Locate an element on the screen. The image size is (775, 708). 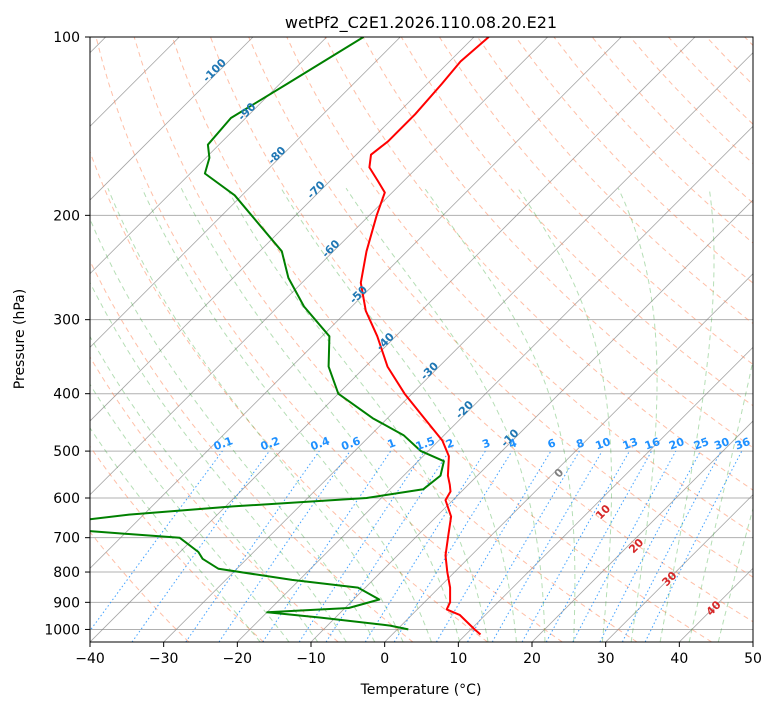
temperature-line is located at coordinates (424, 336).